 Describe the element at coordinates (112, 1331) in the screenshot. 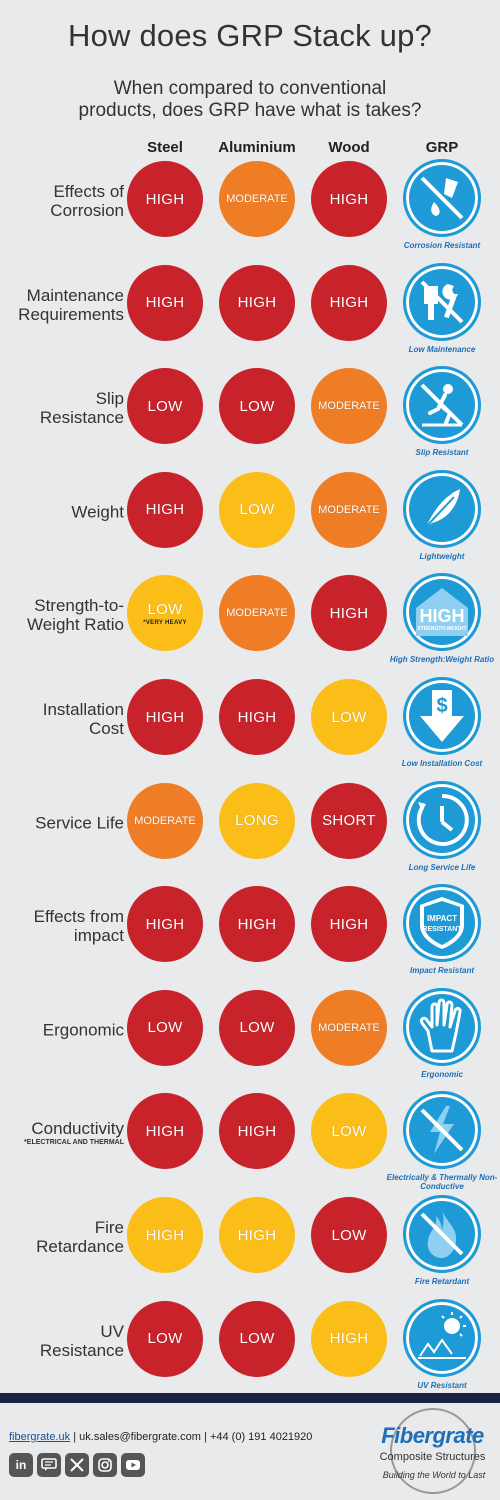

I see `row-label-line-1: UV` at that location.